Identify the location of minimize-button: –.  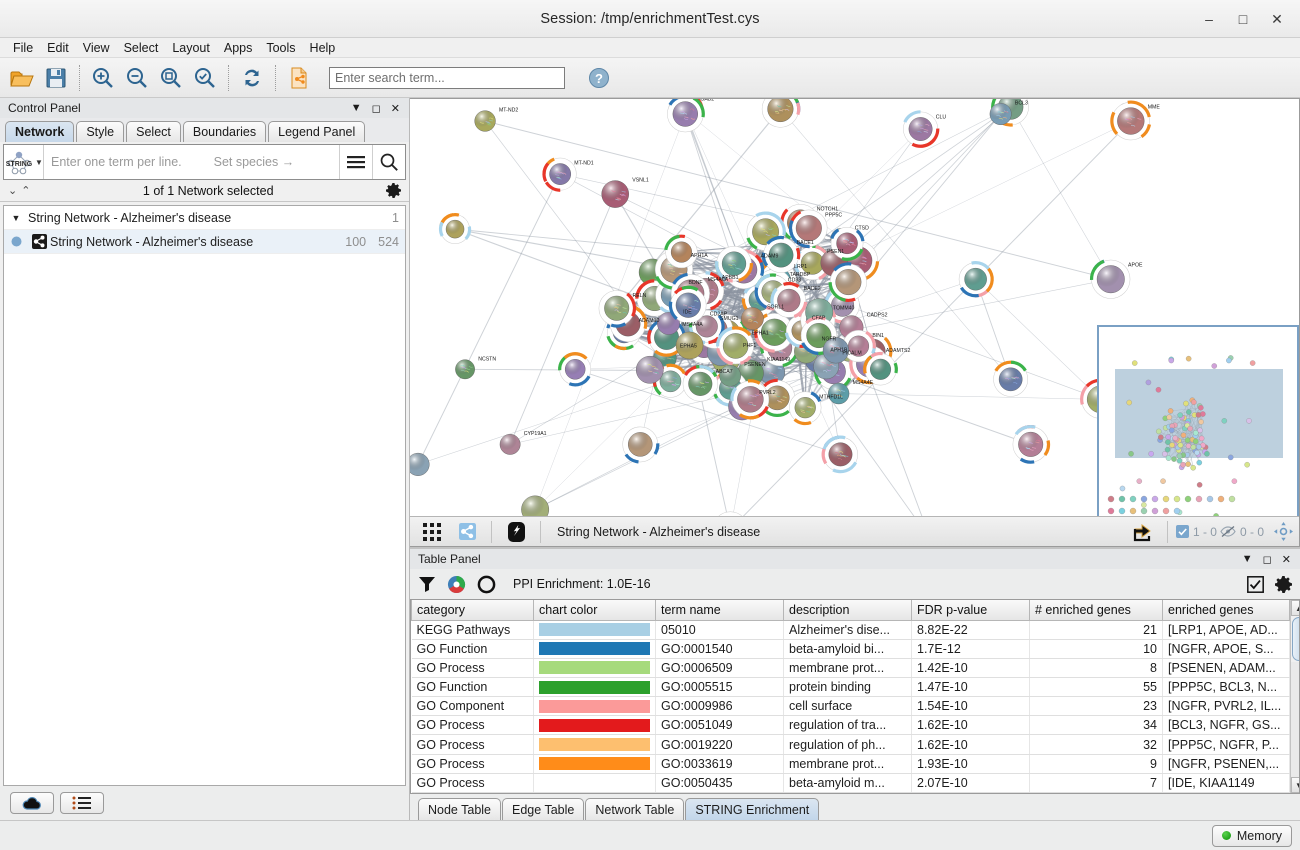
(1209, 19).